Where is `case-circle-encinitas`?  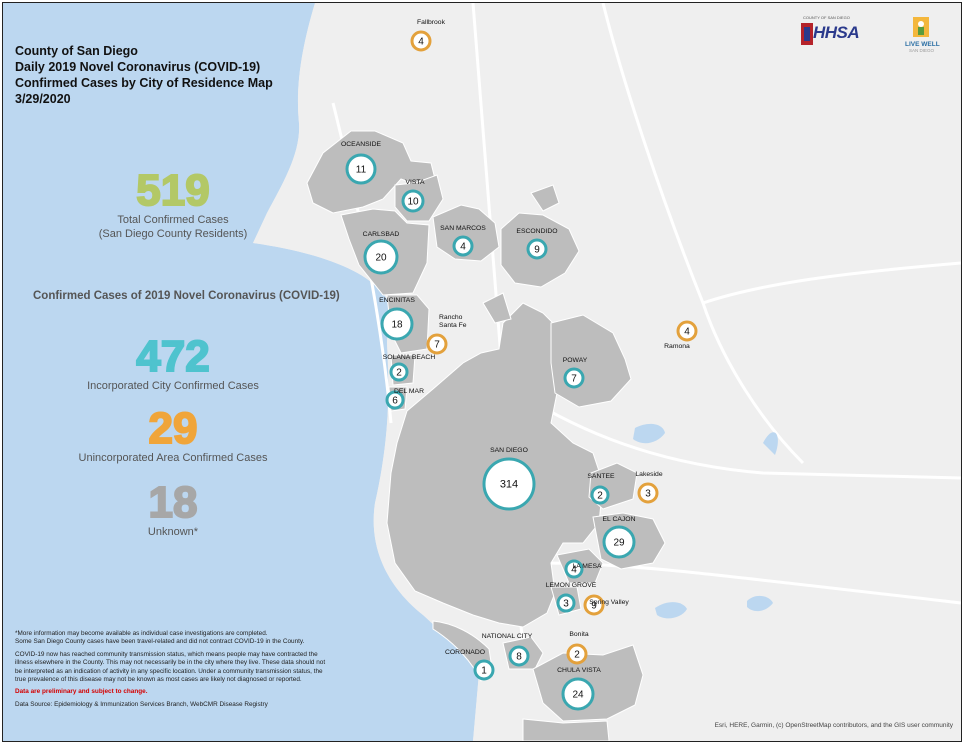 case-circle-encinitas is located at coordinates (397, 324).